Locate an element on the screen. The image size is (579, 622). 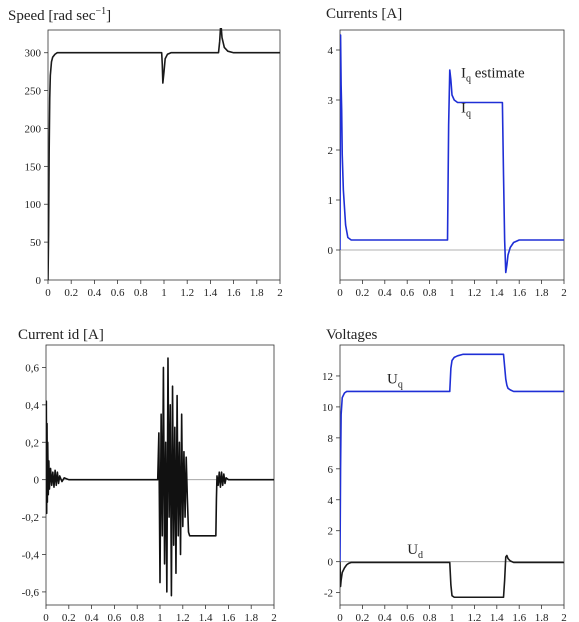
chart-title: Voltages is located at coordinates (351, 335).